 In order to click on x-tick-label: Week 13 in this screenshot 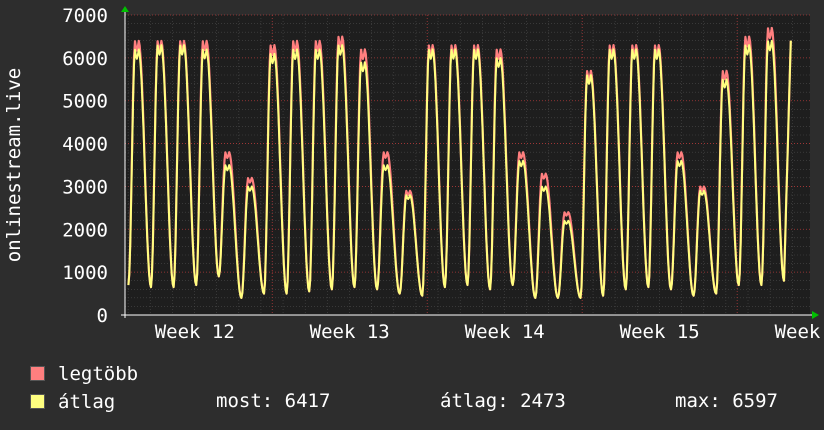, I will do `click(350, 332)`.